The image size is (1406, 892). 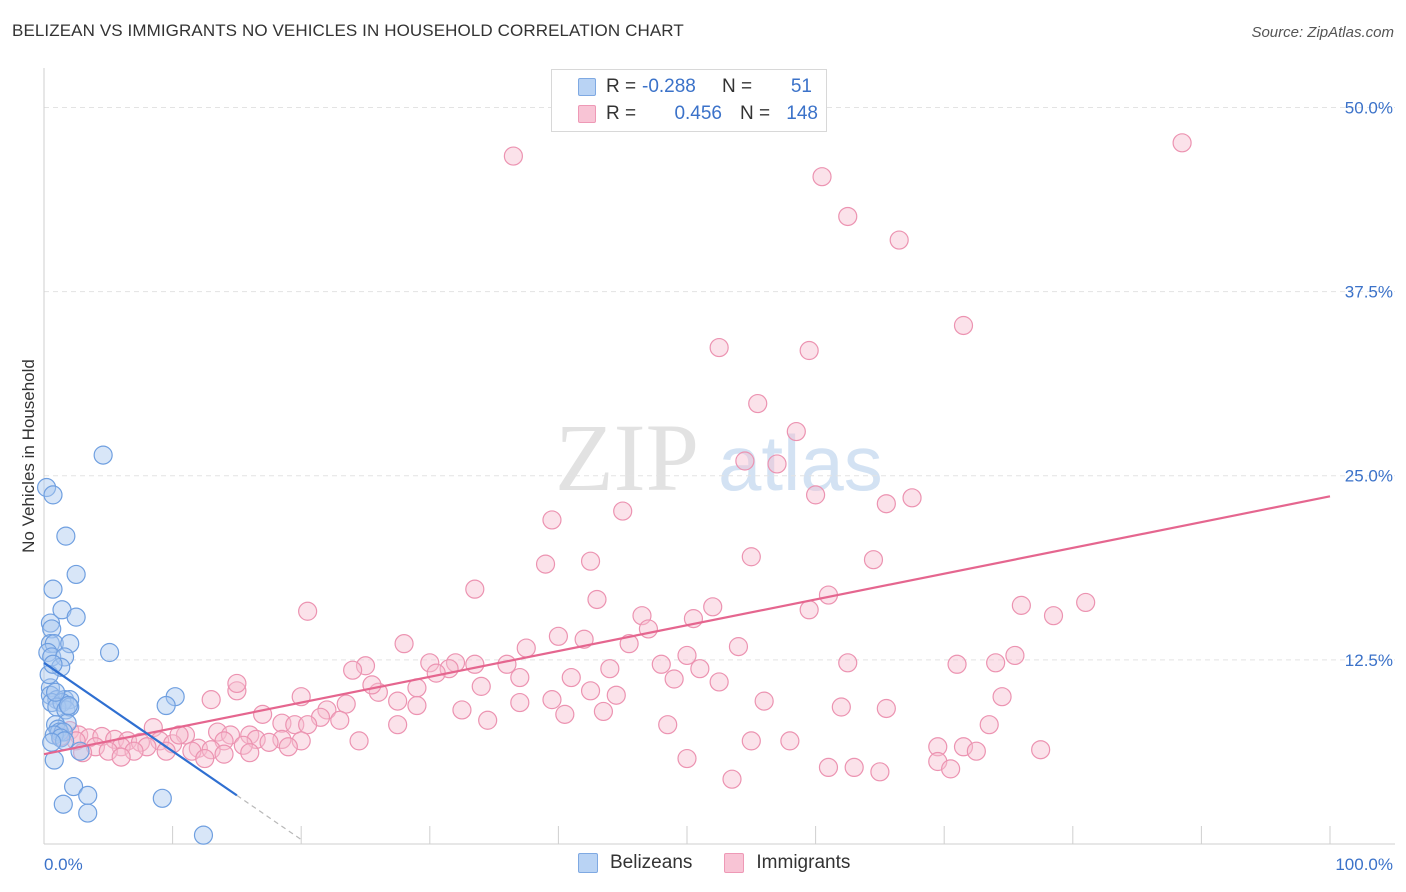 What do you see at coordinates (1369, 292) in the screenshot?
I see `y-tick-label: 37.5%` at bounding box center [1369, 292].